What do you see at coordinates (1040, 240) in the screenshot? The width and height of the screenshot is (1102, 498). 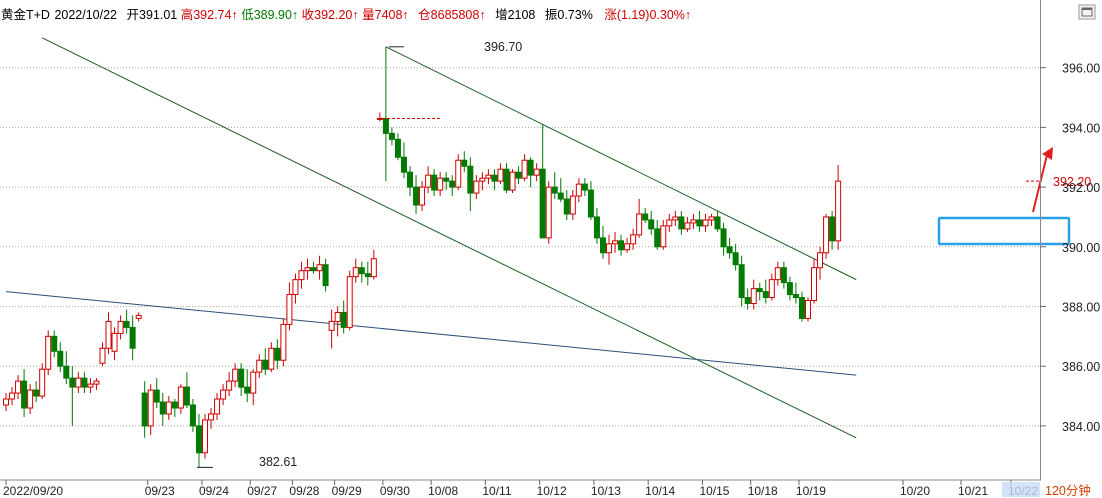 I see `right-axis-divider` at bounding box center [1040, 240].